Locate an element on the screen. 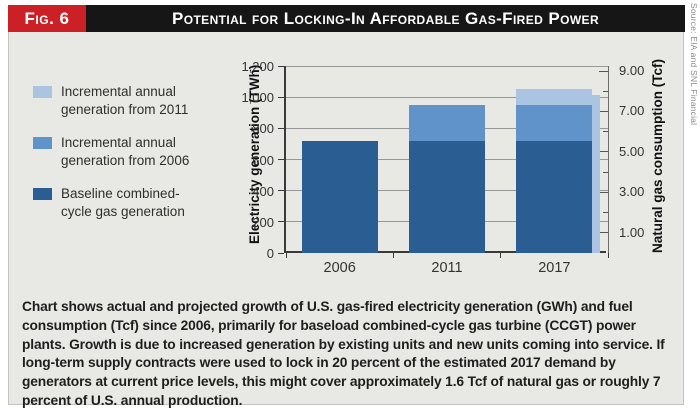  right-axis-title: Natural gas consumption (Tcf) is located at coordinates (657, 156).